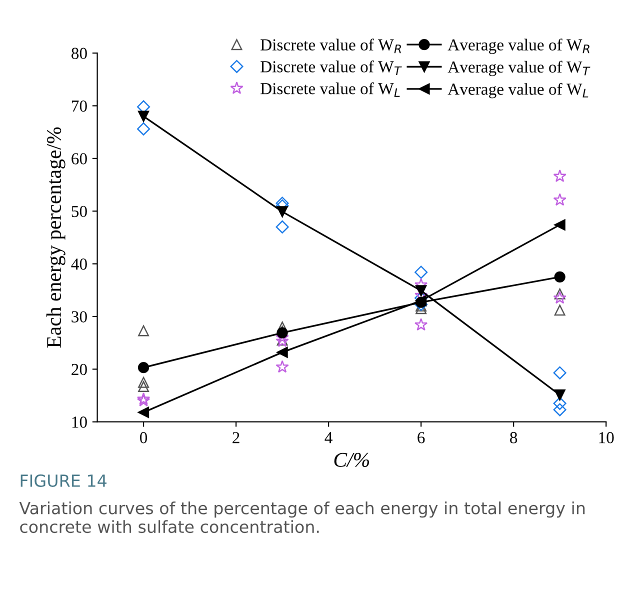  What do you see at coordinates (330, 89) in the screenshot?
I see `legend-label: Discrete value of W$_{L}$` at bounding box center [330, 89].